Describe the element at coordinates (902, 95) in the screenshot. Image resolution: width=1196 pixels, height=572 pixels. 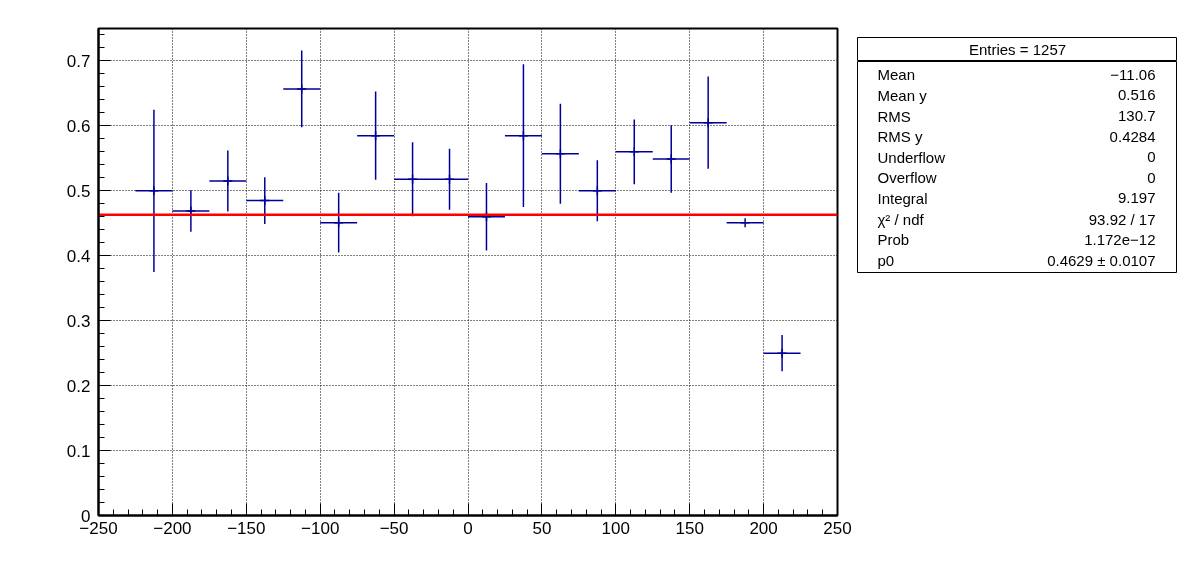
I see `text: Mean y` at that location.